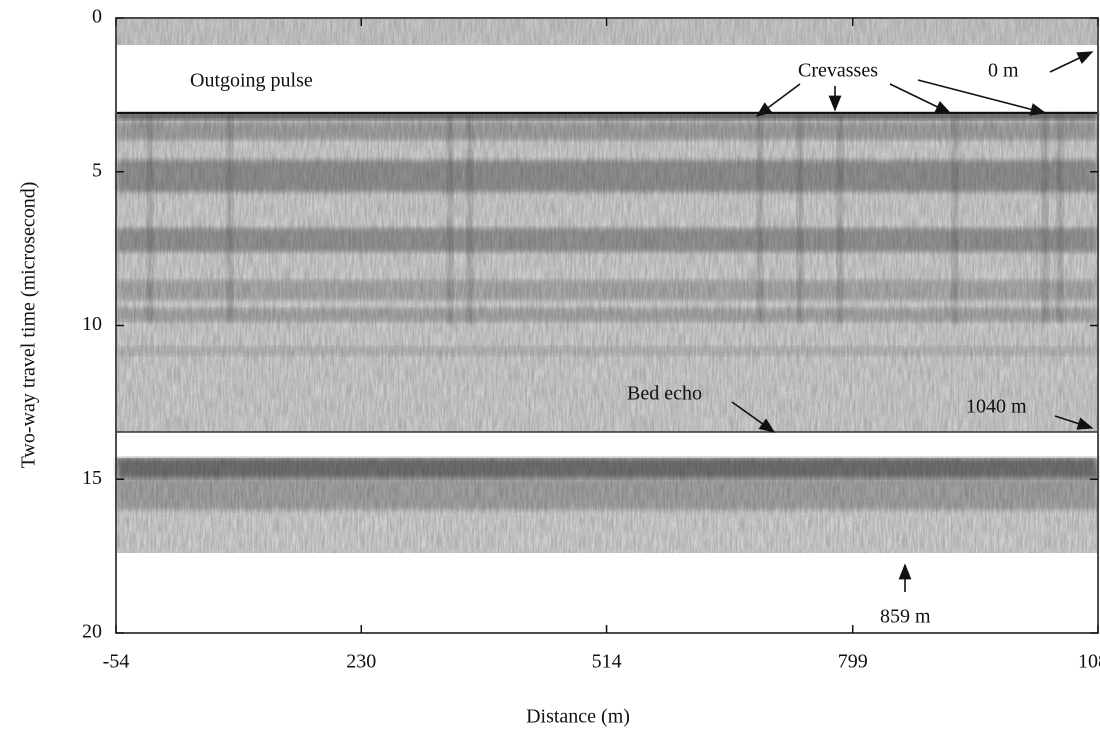 Image resolution: width=1100 pixels, height=736 pixels. What do you see at coordinates (361, 662) in the screenshot?
I see `x-tick-label: 230` at bounding box center [361, 662].